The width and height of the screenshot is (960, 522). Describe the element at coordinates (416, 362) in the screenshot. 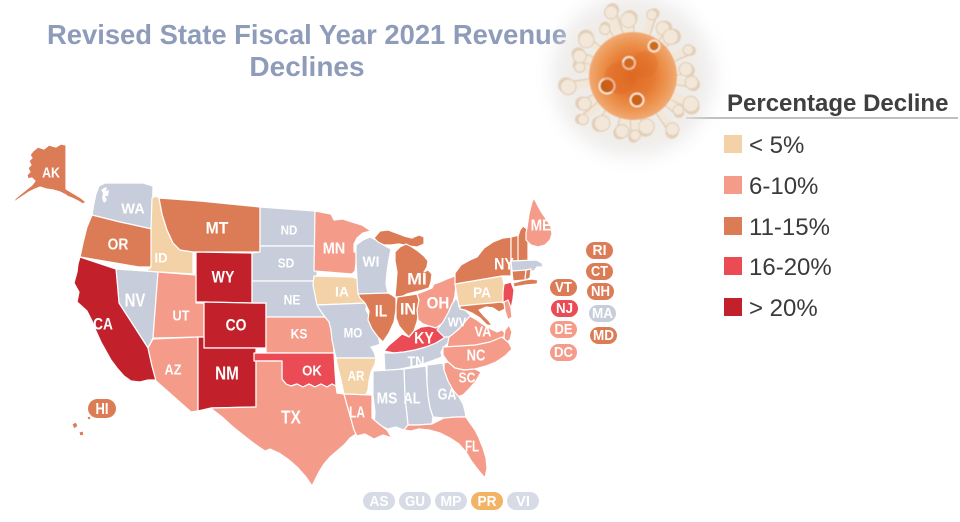

I see `svg-text: TN` at that location.